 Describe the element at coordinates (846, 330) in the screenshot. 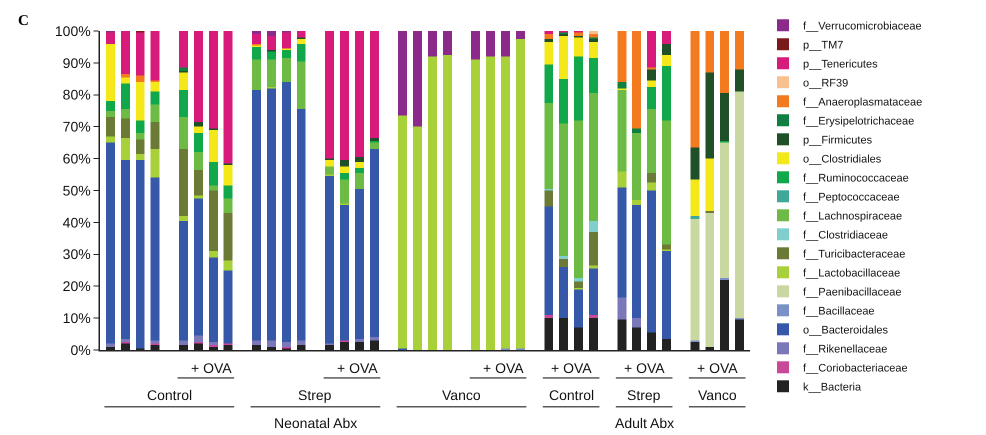

I see `legend-label: o__Bacteroidales` at that location.